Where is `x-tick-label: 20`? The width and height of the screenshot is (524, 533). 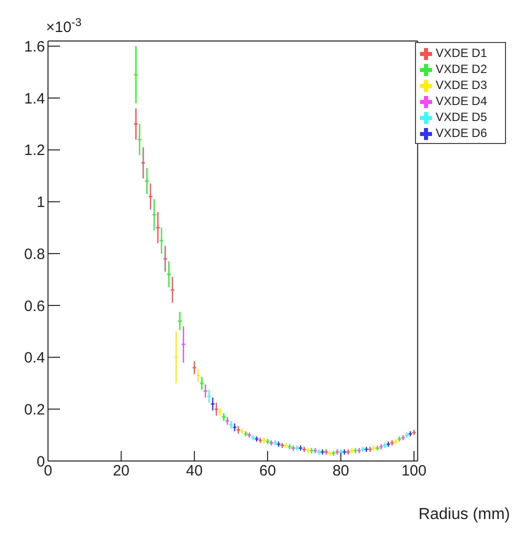
x-tick-label: 20 is located at coordinates (121, 471).